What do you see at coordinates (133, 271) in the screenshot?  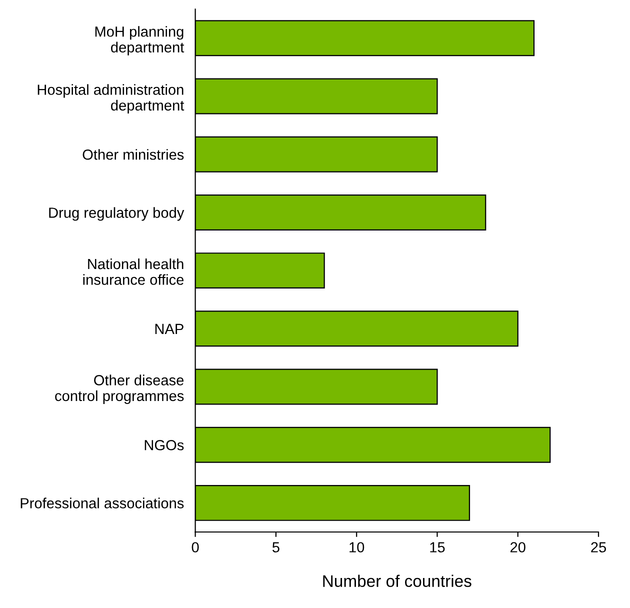 I see `y-tick-label: National health insurance office` at bounding box center [133, 271].